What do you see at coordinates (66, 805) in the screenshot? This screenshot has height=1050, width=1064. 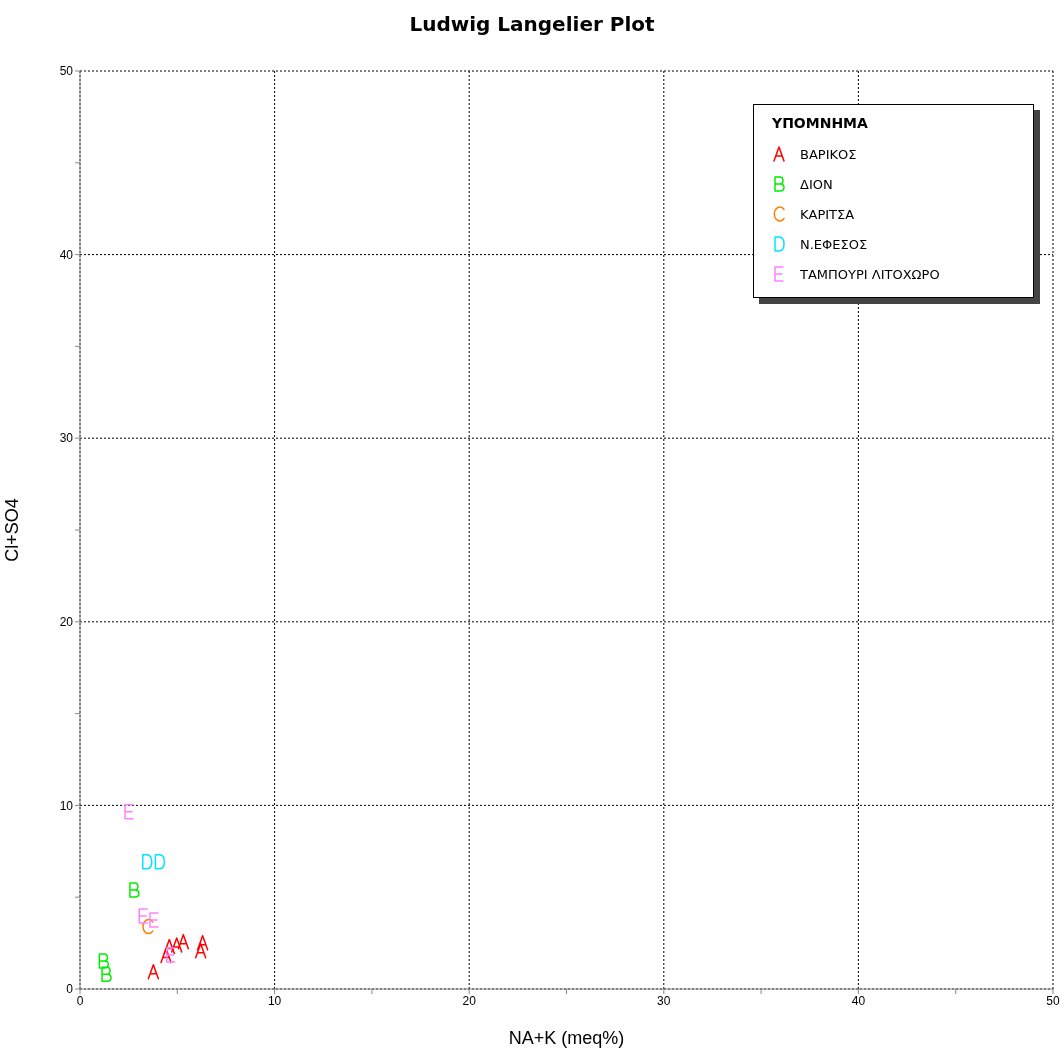 I see `y-tick-label: 10` at bounding box center [66, 805].